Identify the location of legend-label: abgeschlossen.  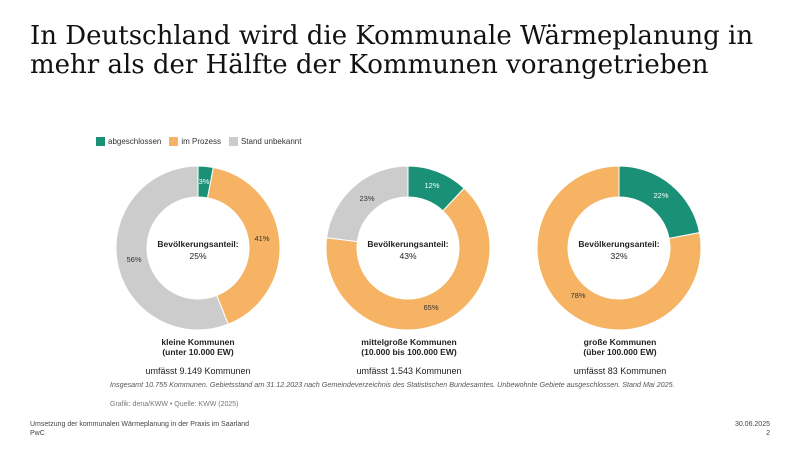
(135, 141).